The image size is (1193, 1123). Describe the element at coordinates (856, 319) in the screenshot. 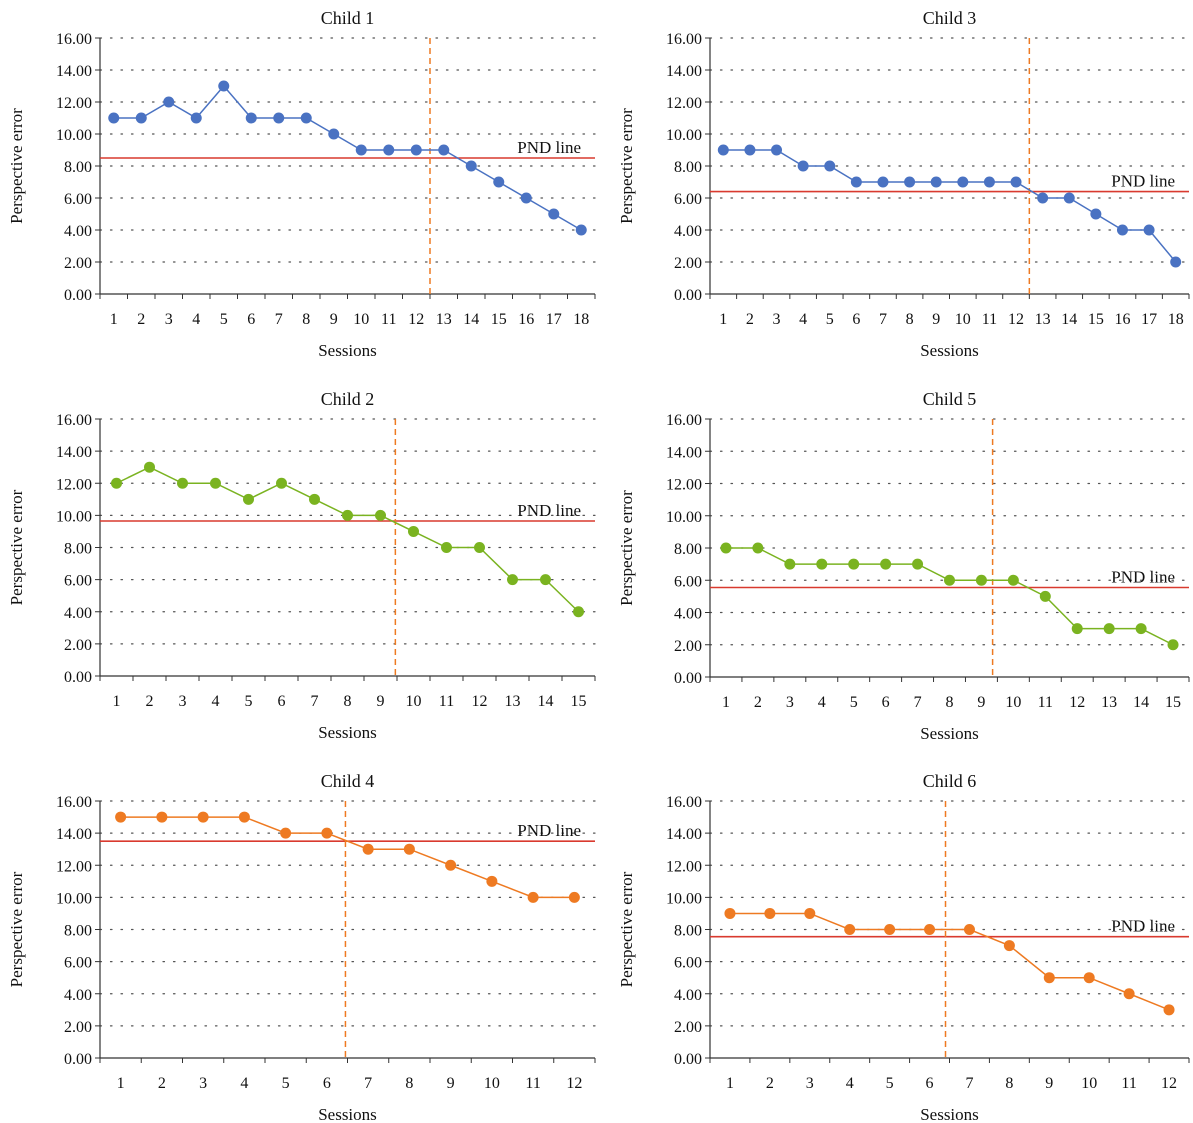

I see `x-tick-label: 6` at that location.